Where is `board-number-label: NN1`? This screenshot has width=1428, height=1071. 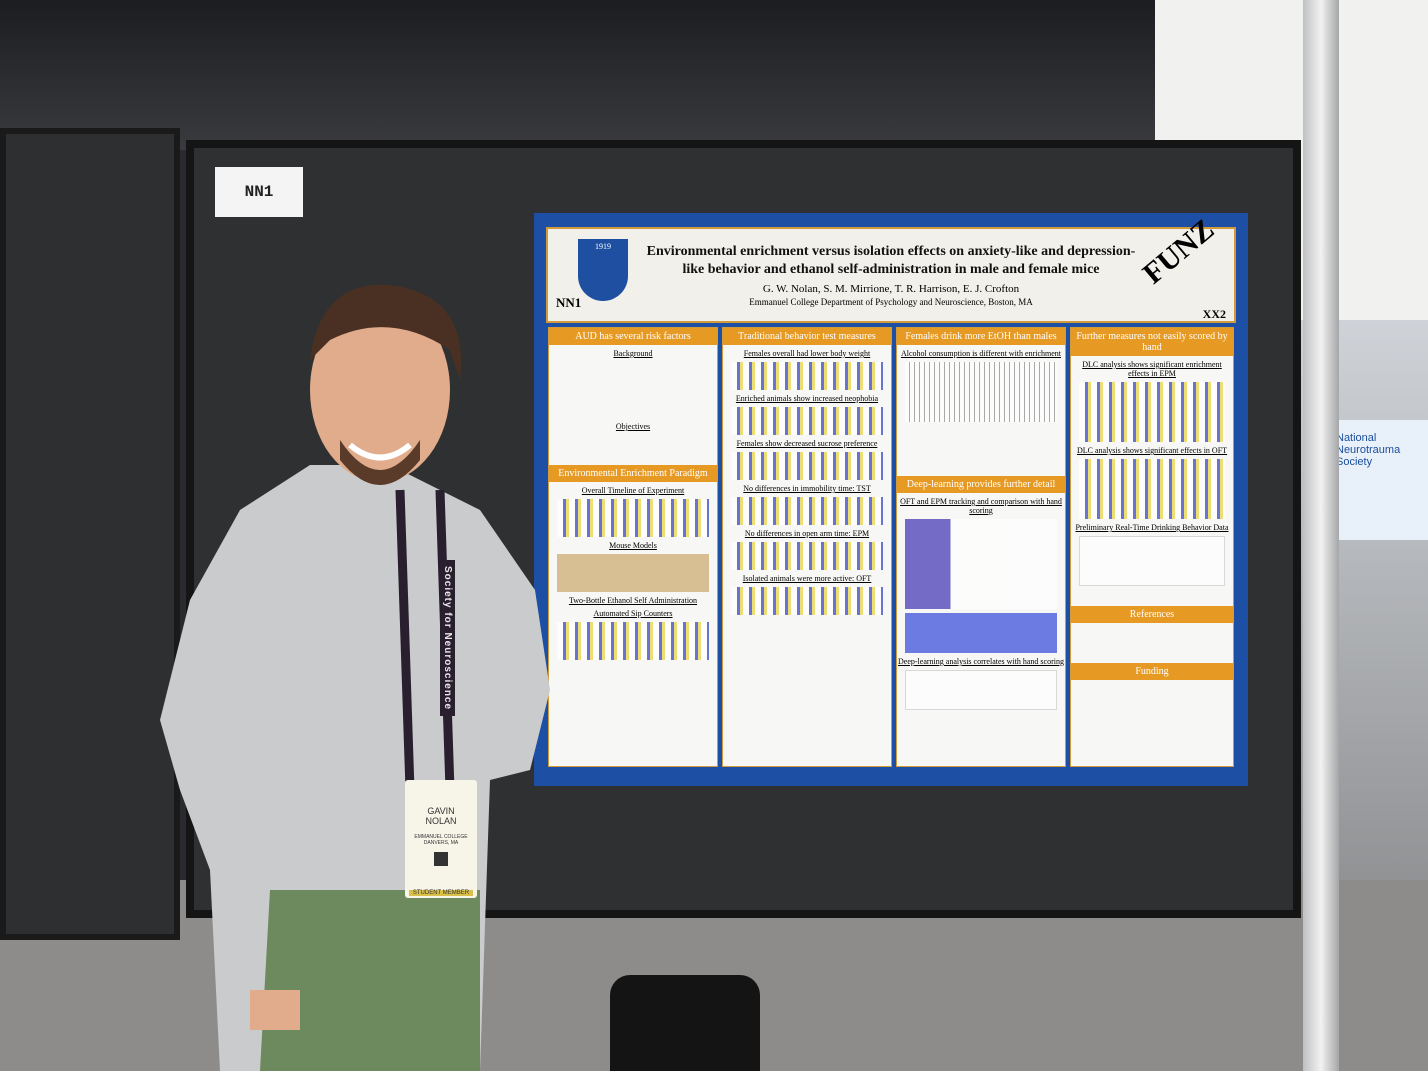 board-number-label: NN1 is located at coordinates (259, 192).